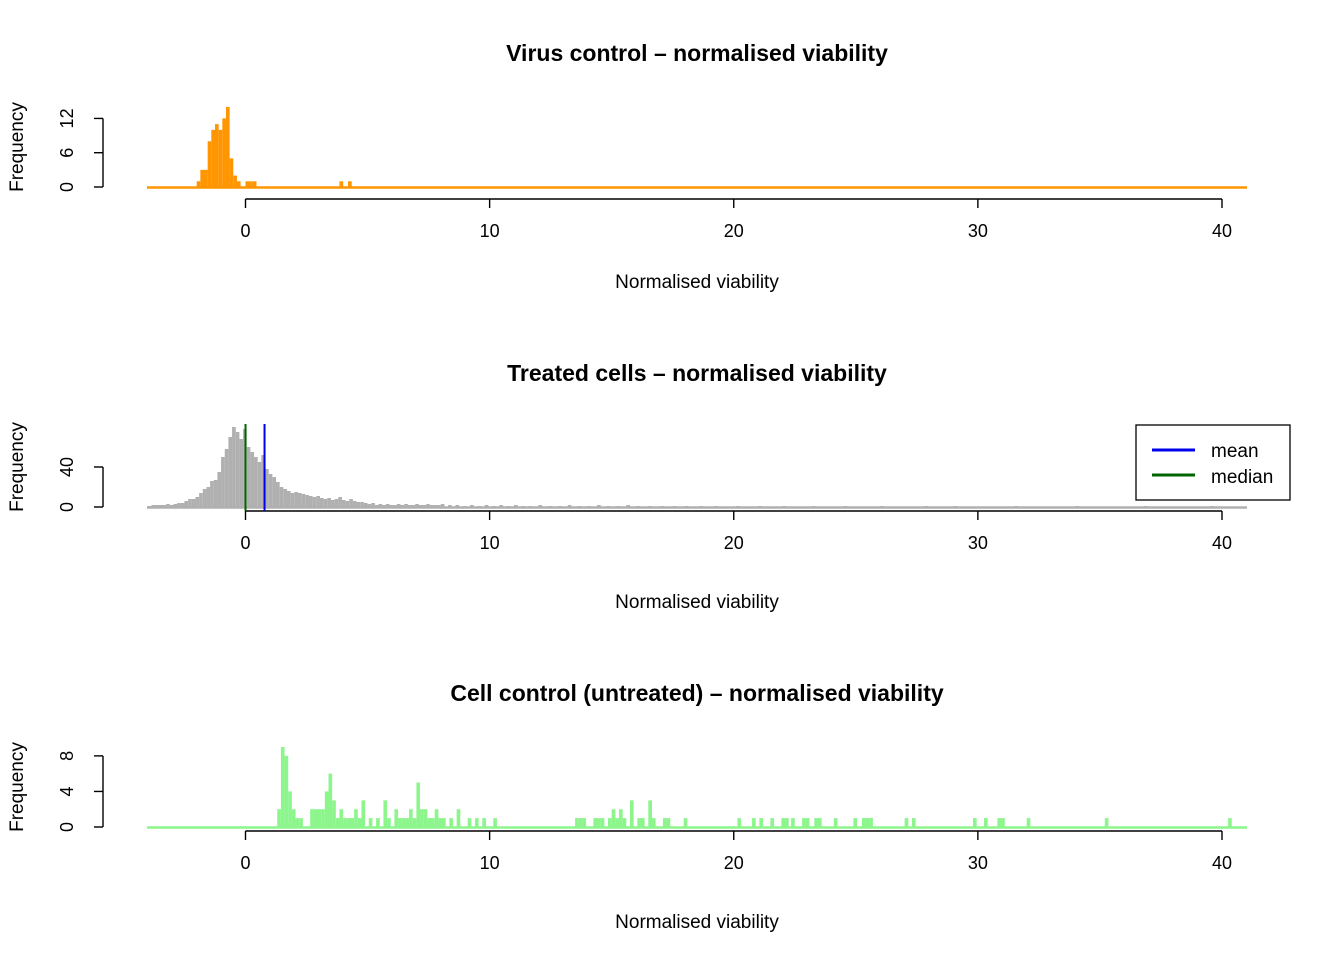  Describe the element at coordinates (255, 467) in the screenshot. I see `reference-lines` at that location.